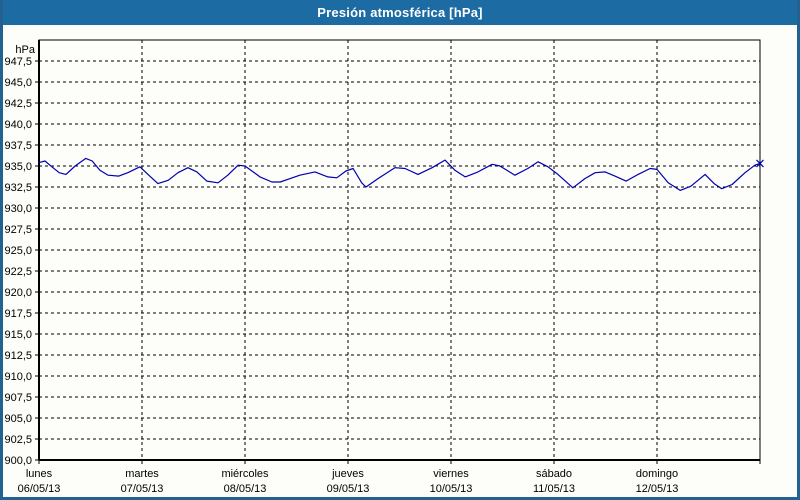 The height and width of the screenshot is (500, 800). What do you see at coordinates (18, 356) in the screenshot?
I see `y-tick-label: 912,5` at bounding box center [18, 356].